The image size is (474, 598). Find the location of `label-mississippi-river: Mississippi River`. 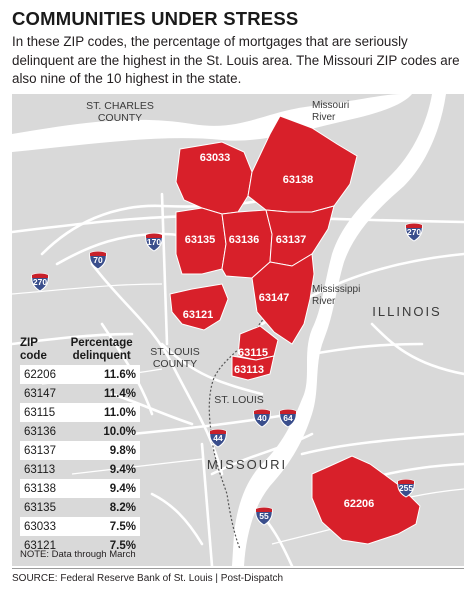

label-mississippi-river: Mississippi River is located at coordinates (336, 295).